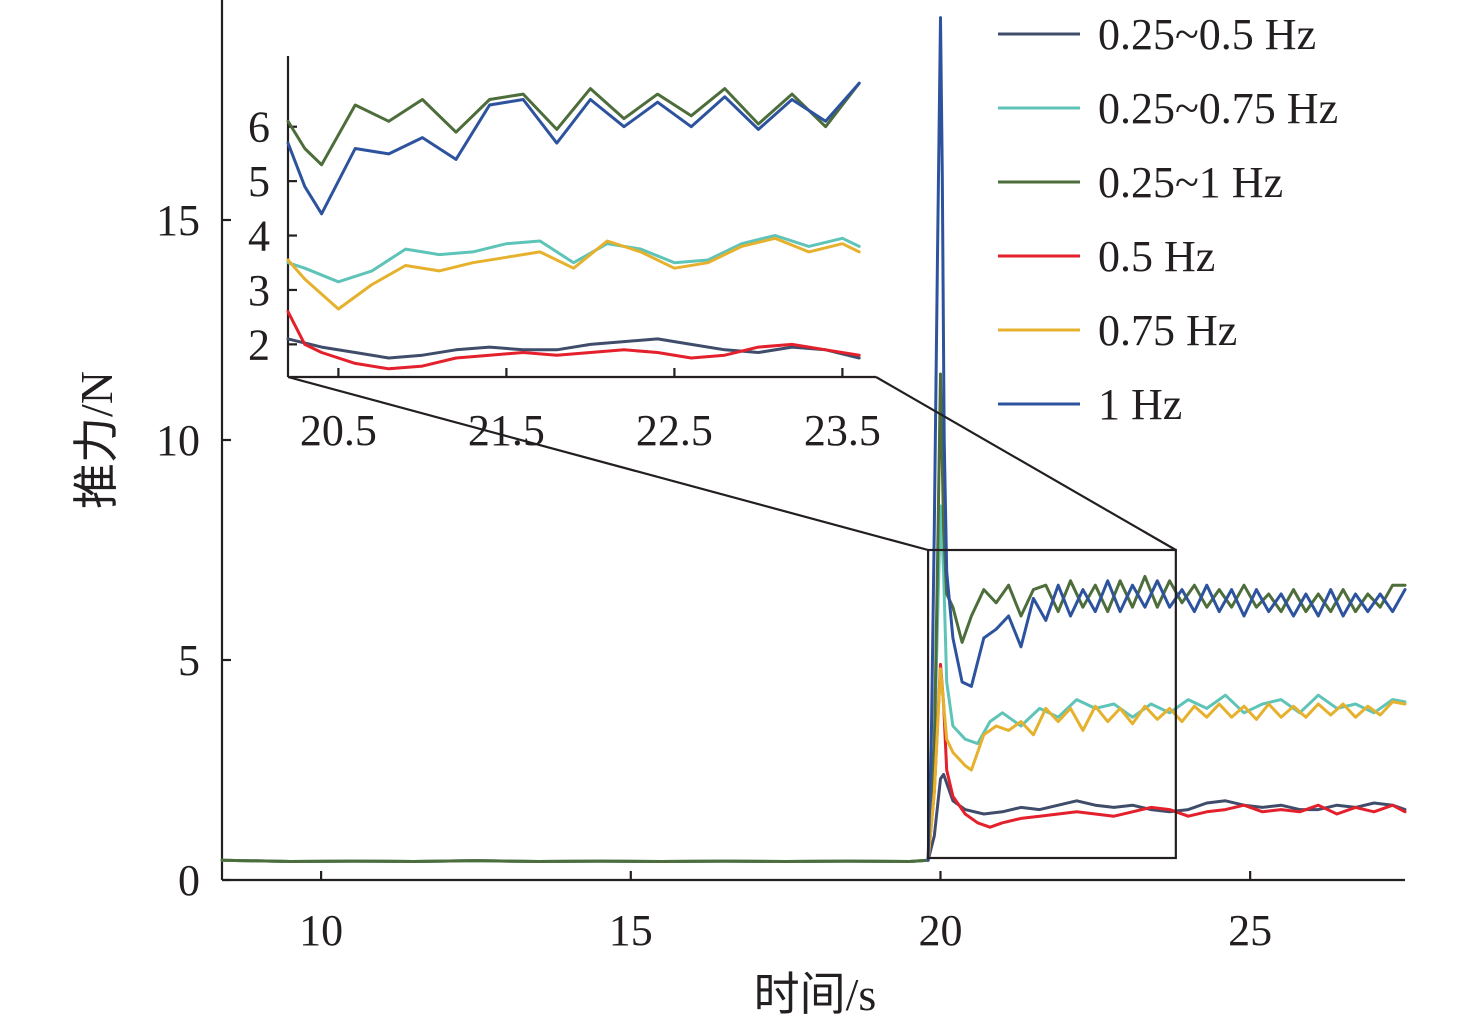  Describe the element at coordinates (96, 440) in the screenshot. I see `y-axis-title: 推力/N` at that location.